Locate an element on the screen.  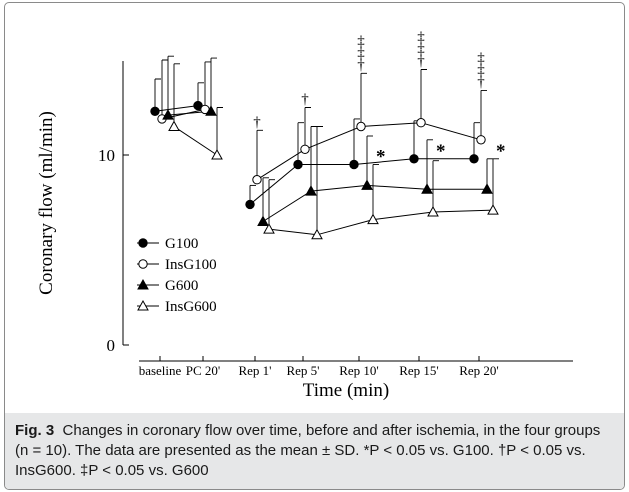
x-tick-label: Rep 5' is located at coordinates (302, 370).